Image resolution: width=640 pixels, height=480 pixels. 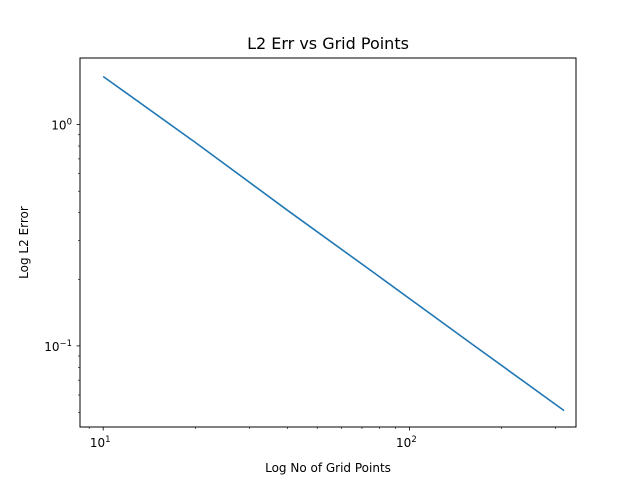 I want to click on chart-title: L2 Err vs Grid Points, so click(x=328, y=43).